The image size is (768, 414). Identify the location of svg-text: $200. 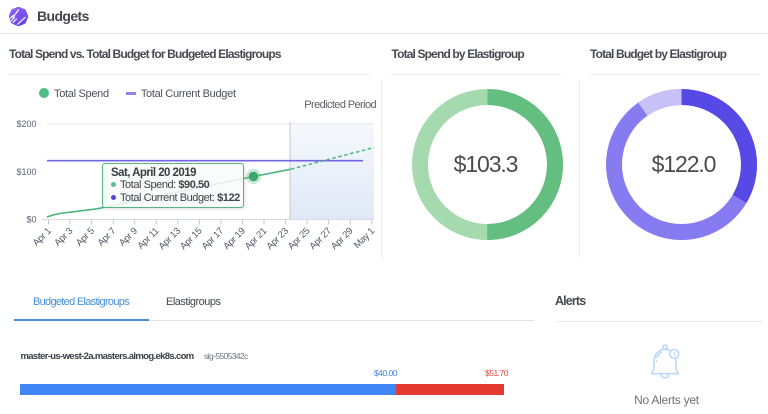
(26, 124).